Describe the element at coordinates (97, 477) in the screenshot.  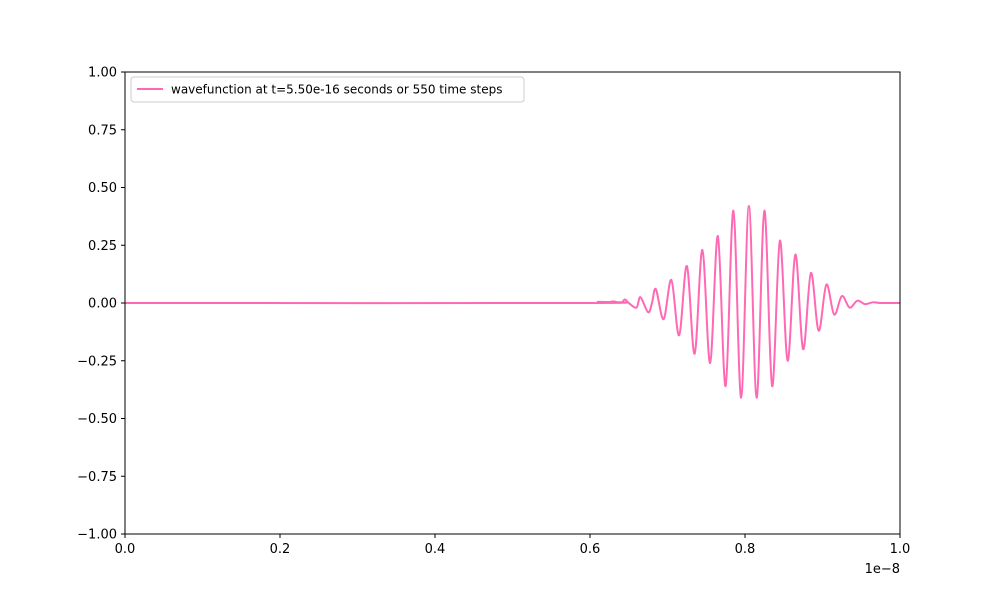
I see `y-tick-label: −0.75` at that location.